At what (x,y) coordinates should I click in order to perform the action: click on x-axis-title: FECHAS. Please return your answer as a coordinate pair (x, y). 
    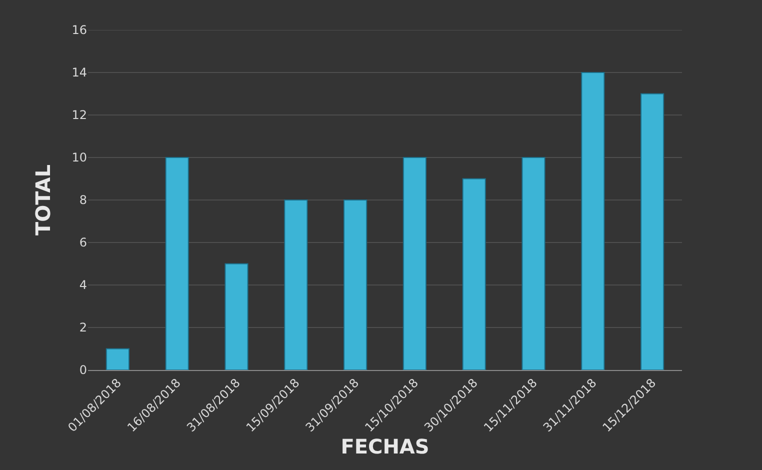
    Looking at the image, I should click on (385, 446).